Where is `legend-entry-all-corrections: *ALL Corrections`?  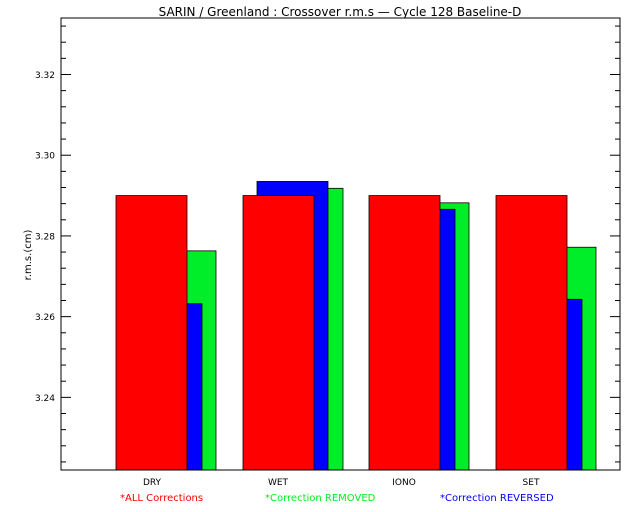 legend-entry-all-corrections: *ALL Corrections is located at coordinates (161, 498).